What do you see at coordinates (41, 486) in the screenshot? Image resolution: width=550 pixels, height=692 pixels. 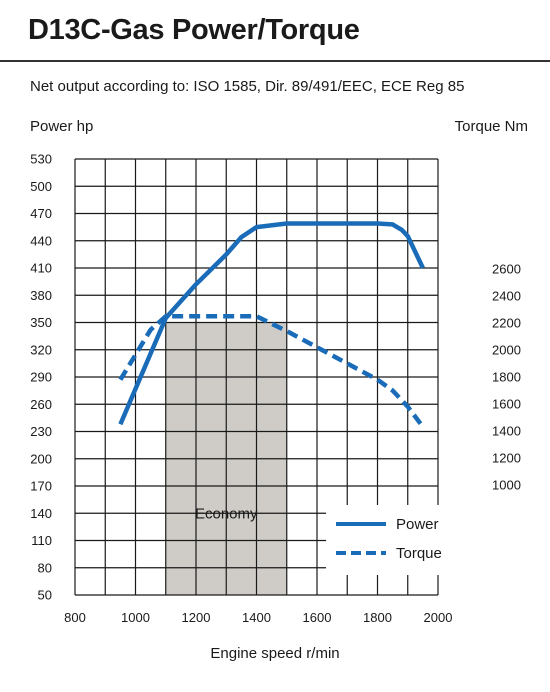 I see `y-left-tick-label: 170` at bounding box center [41, 486].